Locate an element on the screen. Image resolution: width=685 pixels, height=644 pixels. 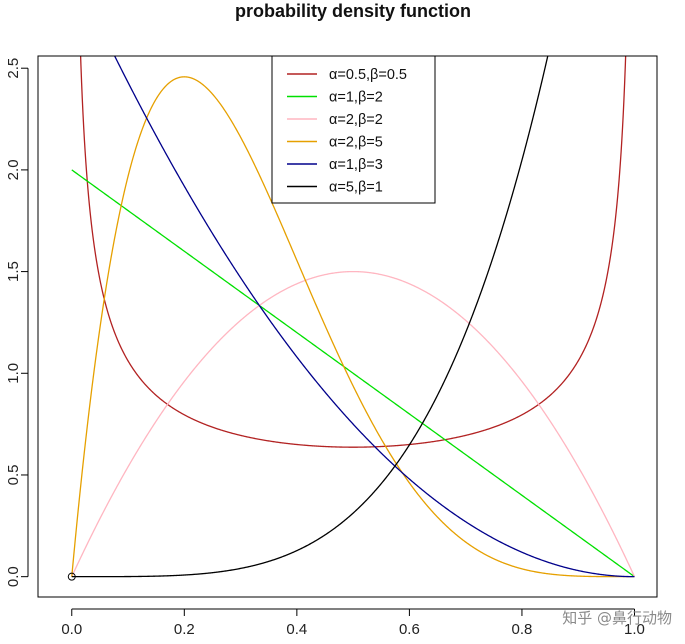
y-tick-label-0: 0.0 is located at coordinates (13, 576).